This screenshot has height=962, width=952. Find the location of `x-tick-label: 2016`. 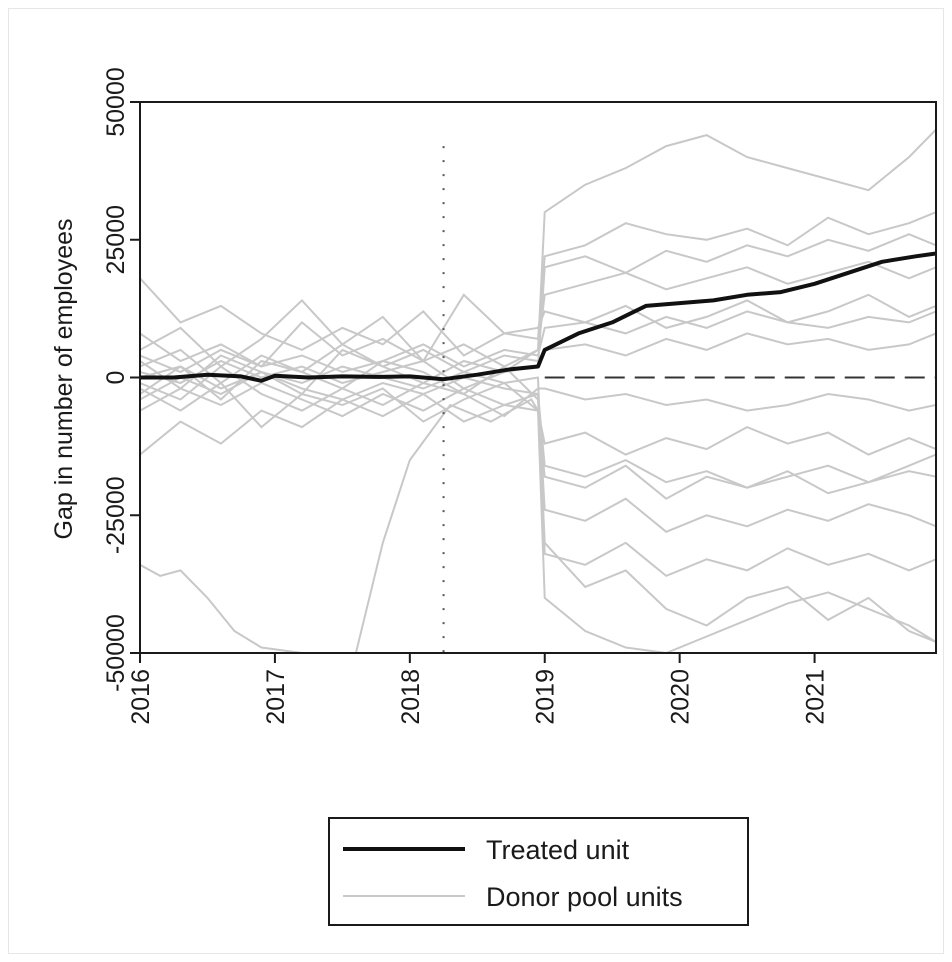

x-tick-label: 2016 is located at coordinates (141, 697).